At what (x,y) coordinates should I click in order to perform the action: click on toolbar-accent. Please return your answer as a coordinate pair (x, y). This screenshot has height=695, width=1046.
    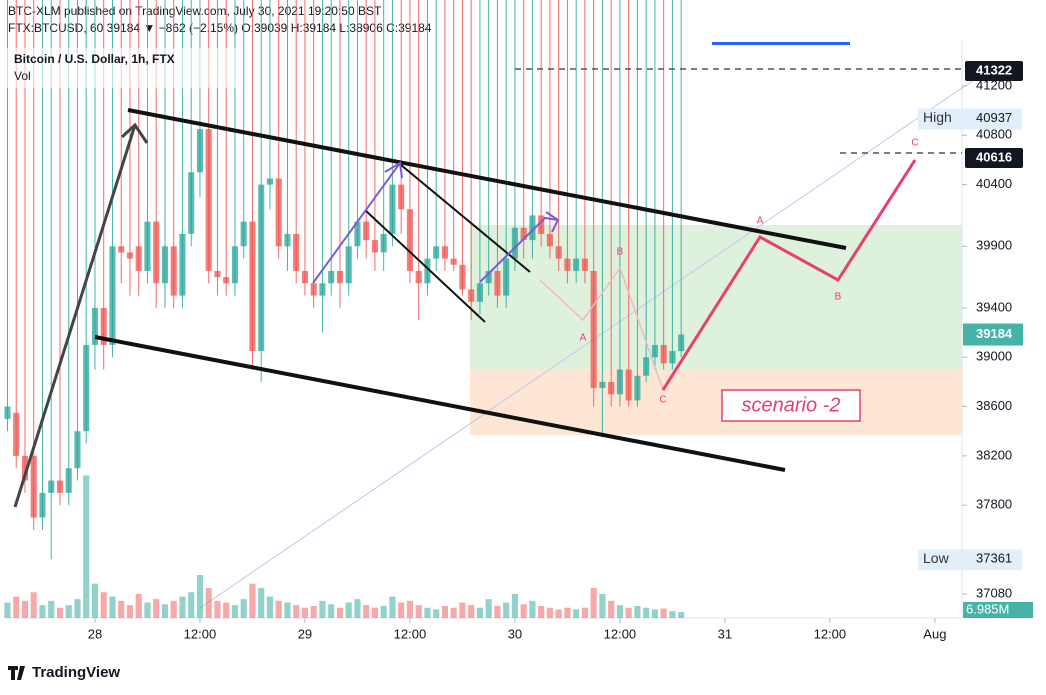
    Looking at the image, I should click on (781, 43).